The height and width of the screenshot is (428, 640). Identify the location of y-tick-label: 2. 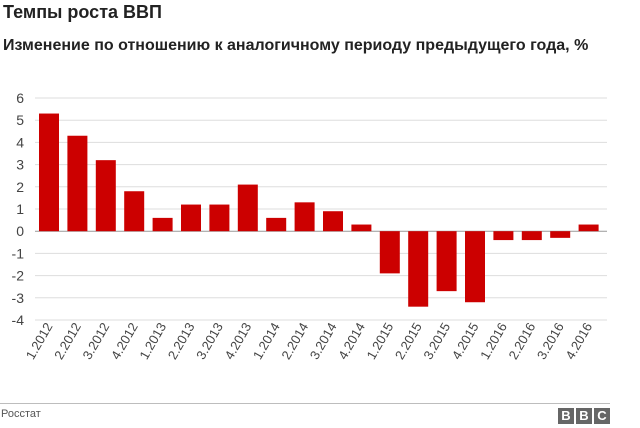
(20, 187).